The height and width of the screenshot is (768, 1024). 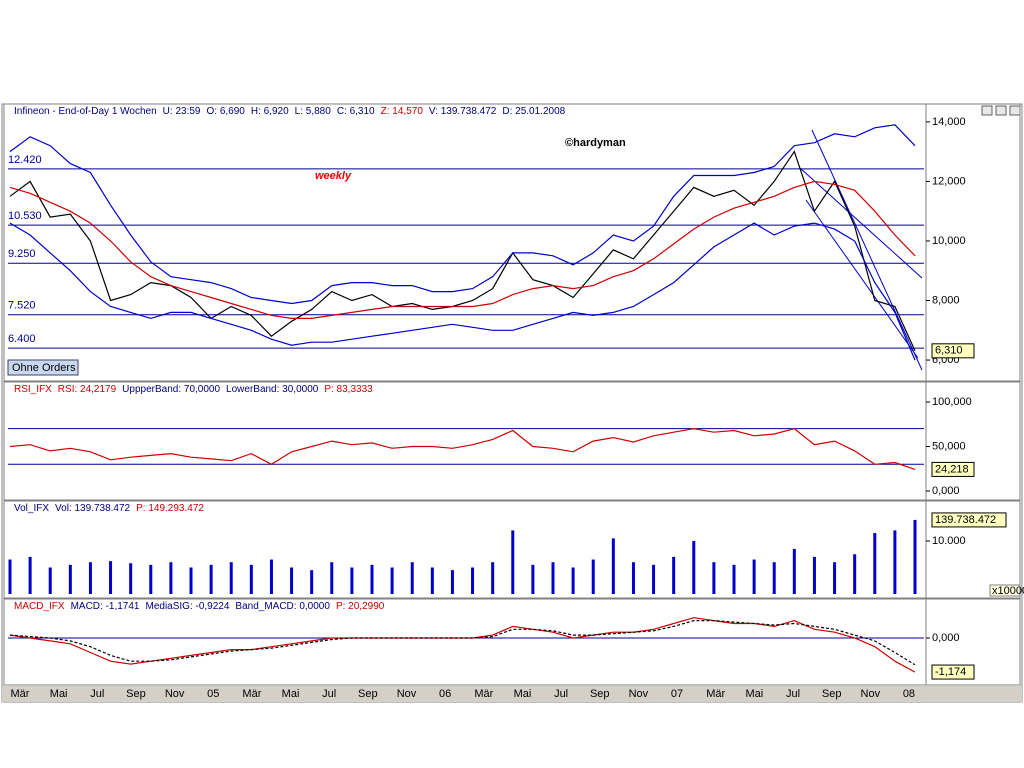 What do you see at coordinates (445, 694) in the screenshot?
I see `x-tick-label: 06` at bounding box center [445, 694].